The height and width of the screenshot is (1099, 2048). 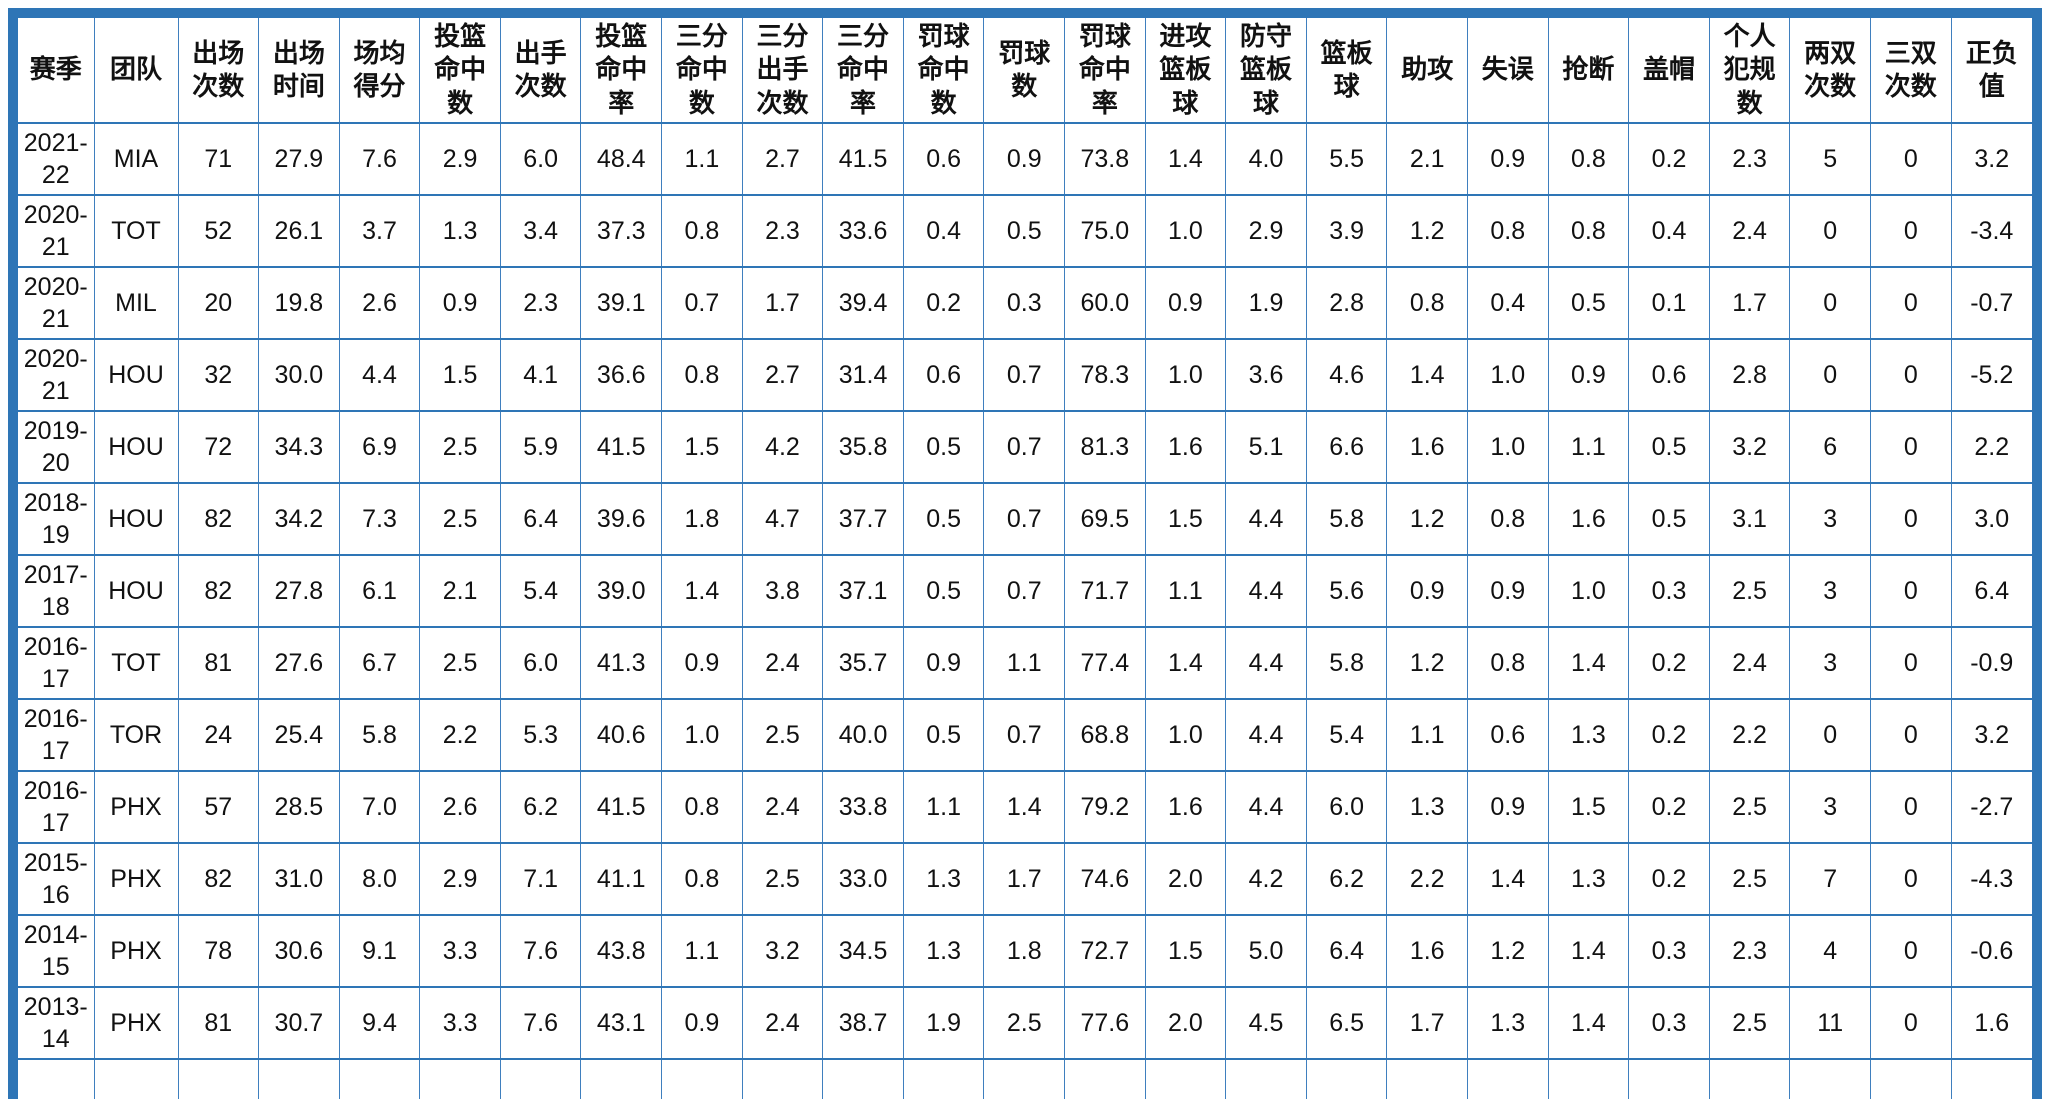 I want to click on table-cell: 2015-16, so click(x=55, y=878).